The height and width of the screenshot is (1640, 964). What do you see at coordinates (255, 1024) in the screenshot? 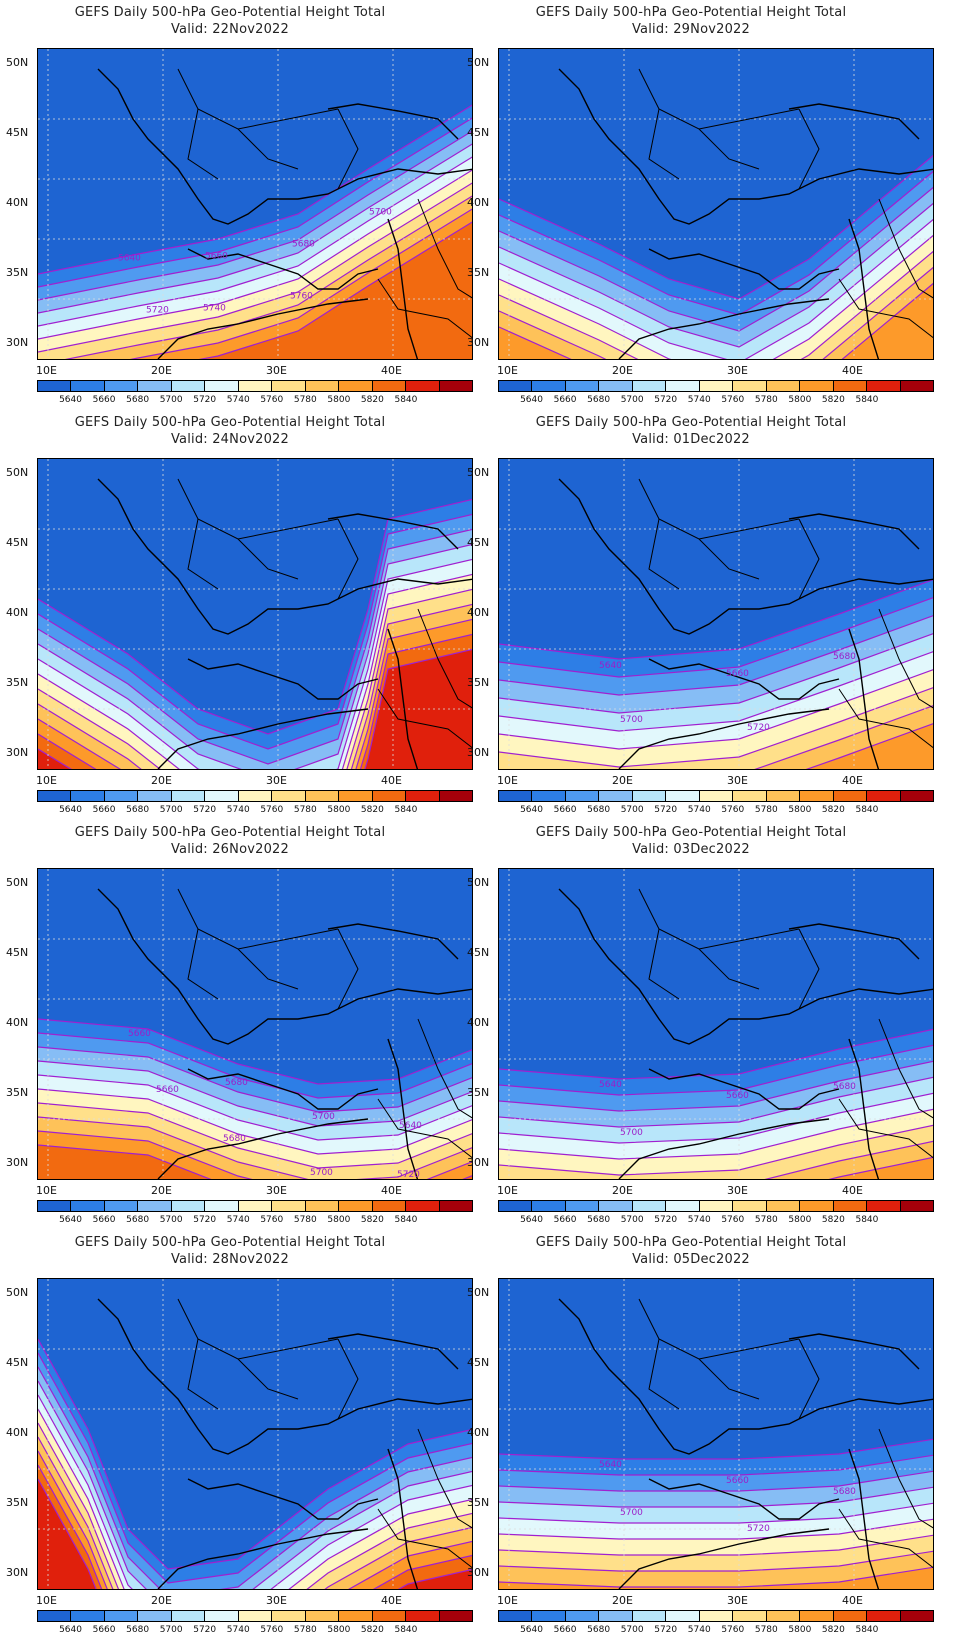
I see `height-field: 5660 5680 5700 5640 5660 5680 5700 5720` at bounding box center [255, 1024].